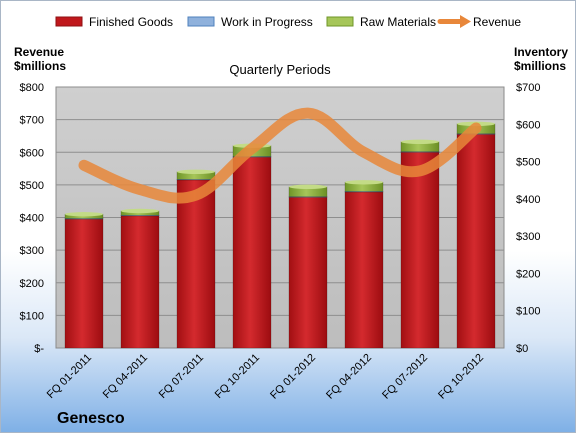 This screenshot has height=433, width=576. Describe the element at coordinates (39, 52) in the screenshot. I see `left-axis-title-line1: Revenue` at that location.